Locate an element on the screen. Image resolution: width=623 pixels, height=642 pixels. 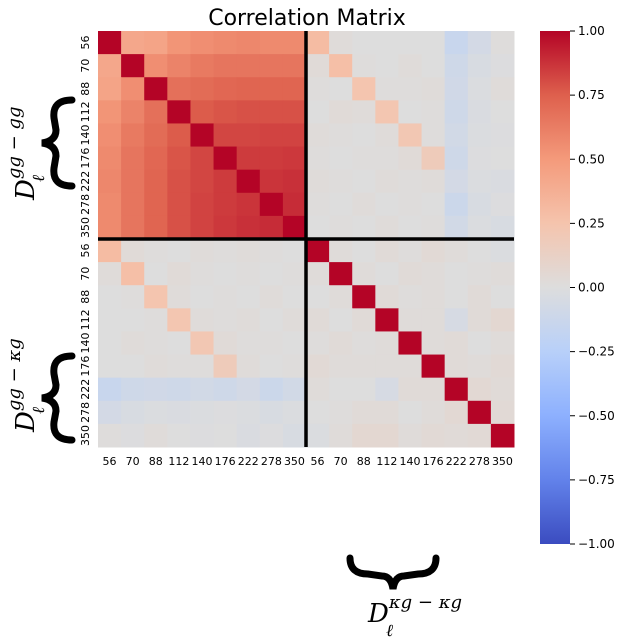
y-tick-label: 88 is located at coordinates (85, 89).